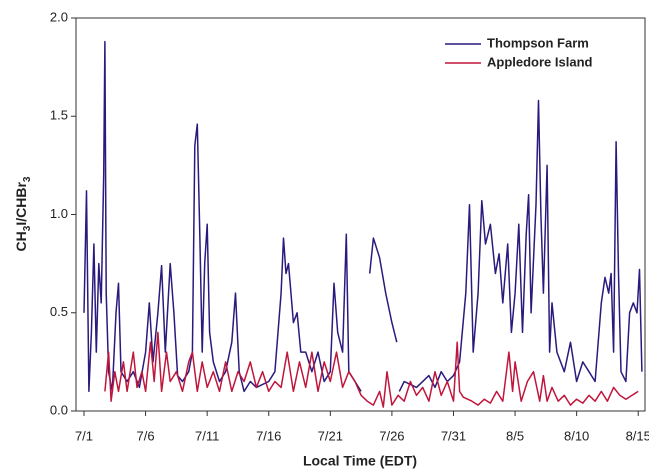  Describe the element at coordinates (84, 435) in the screenshot. I see `x-tick-label: 7/1` at that location.